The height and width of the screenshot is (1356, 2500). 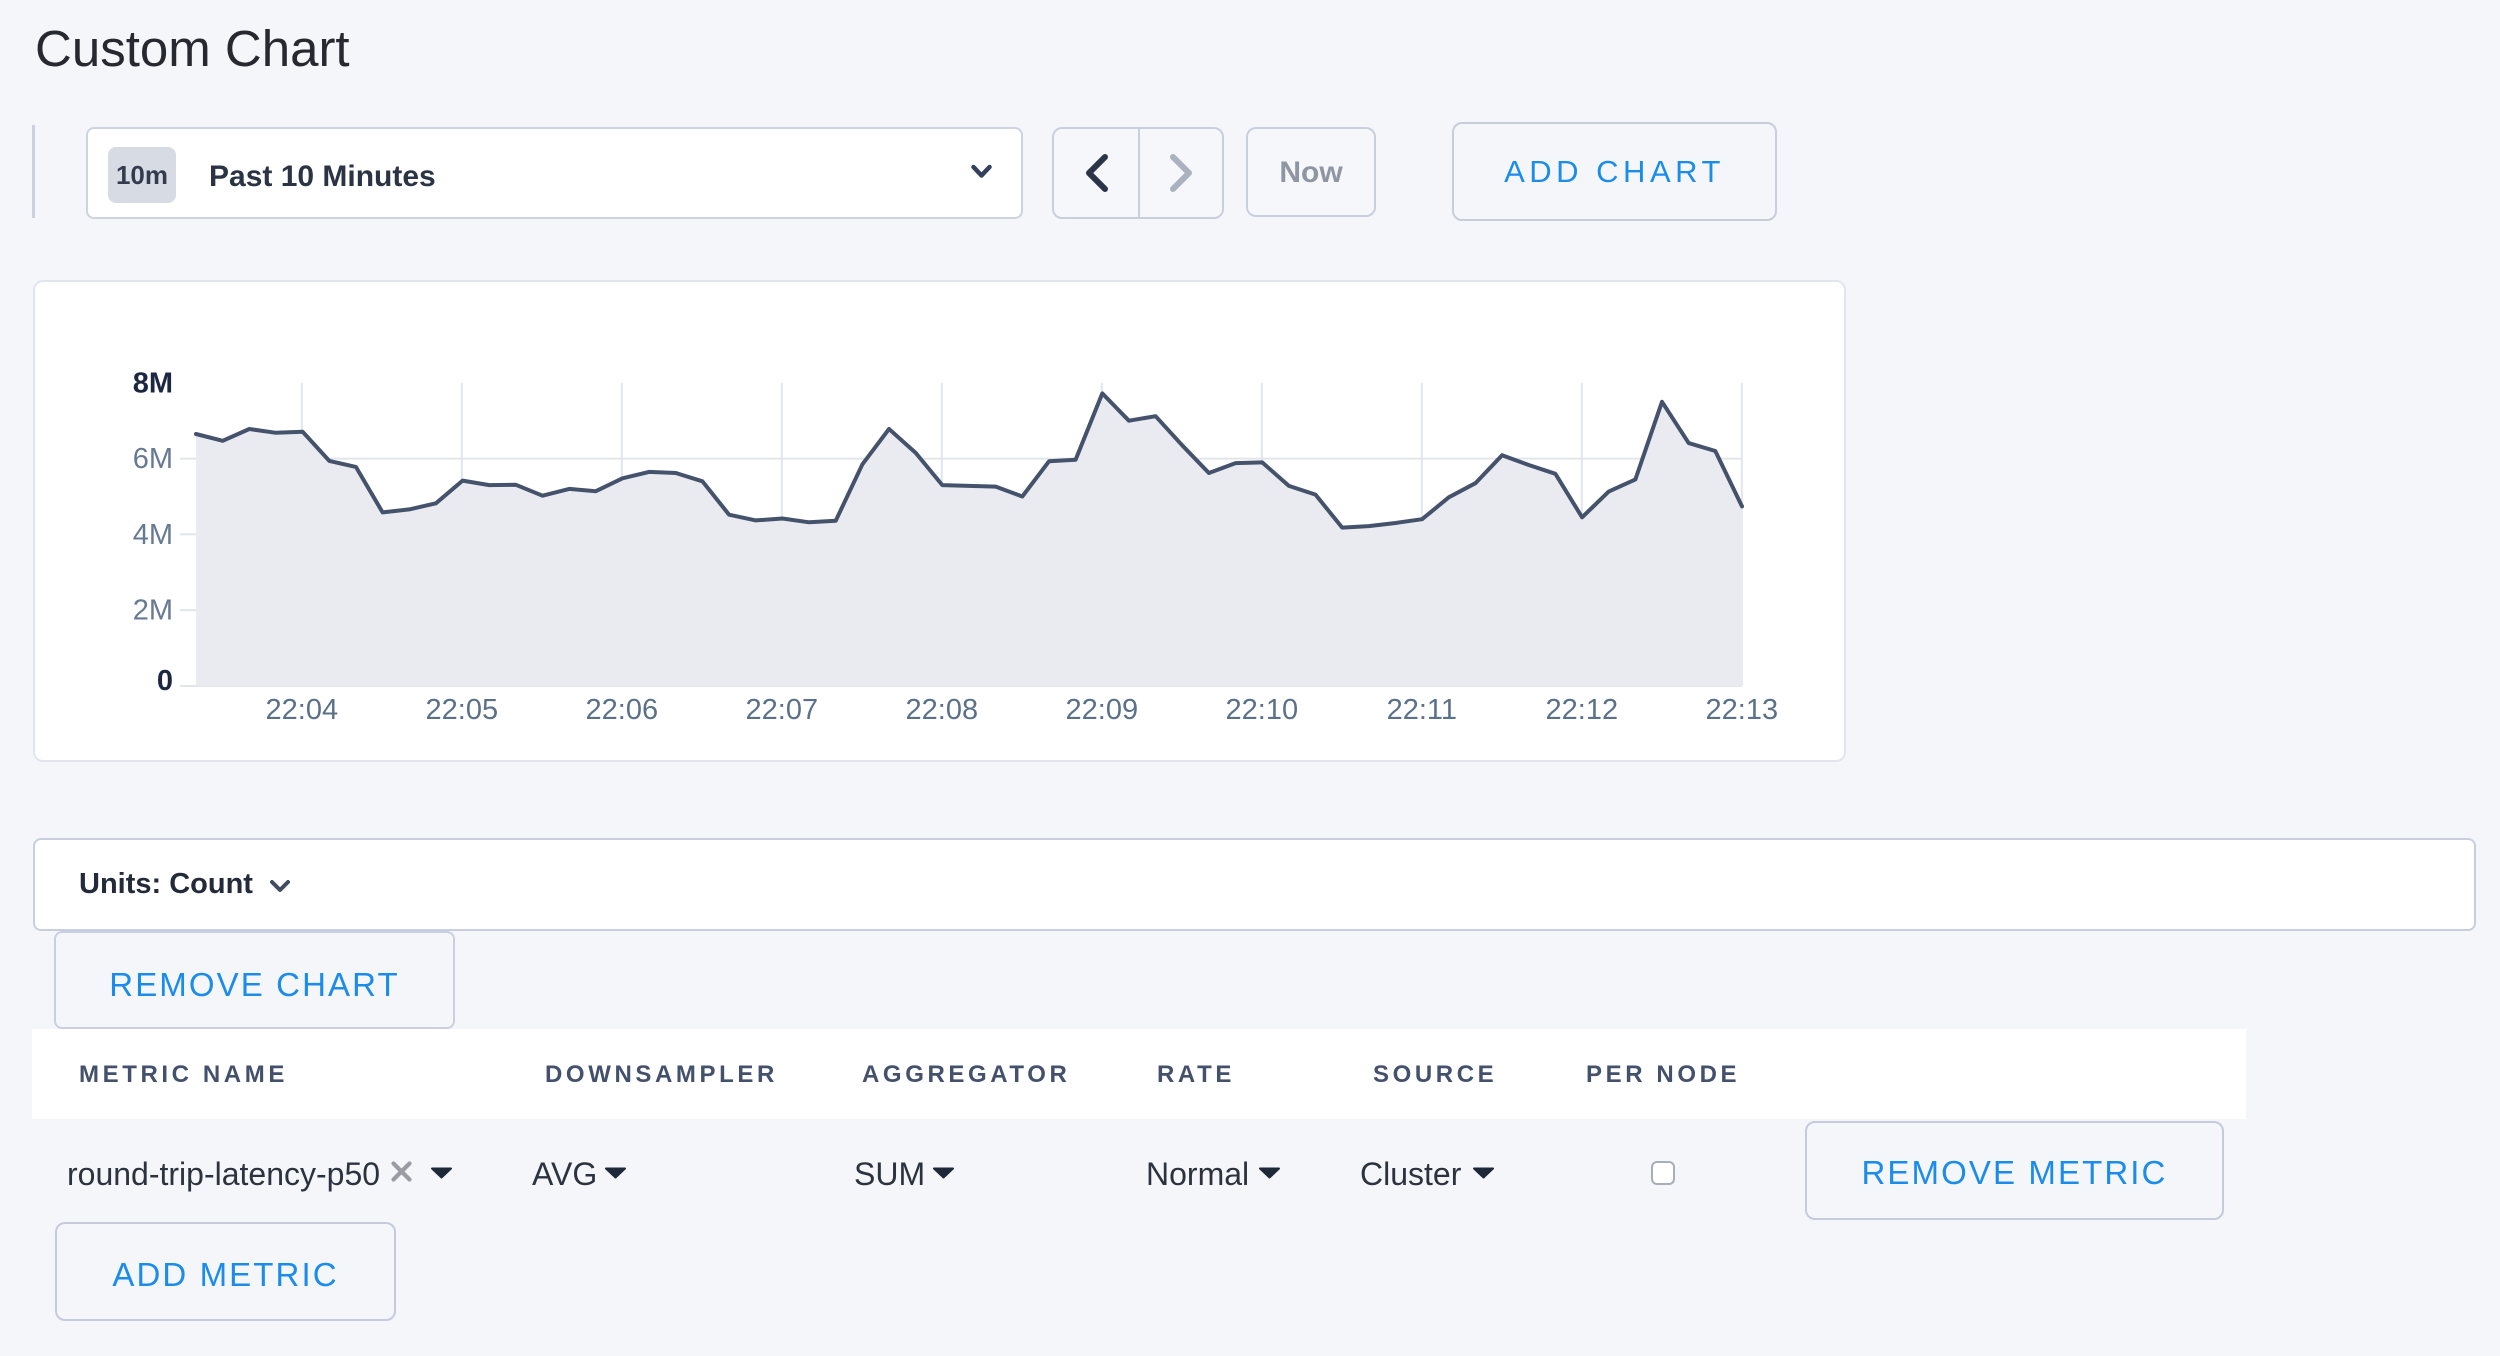 I want to click on svg-text: 22:10, so click(x=1262, y=710).